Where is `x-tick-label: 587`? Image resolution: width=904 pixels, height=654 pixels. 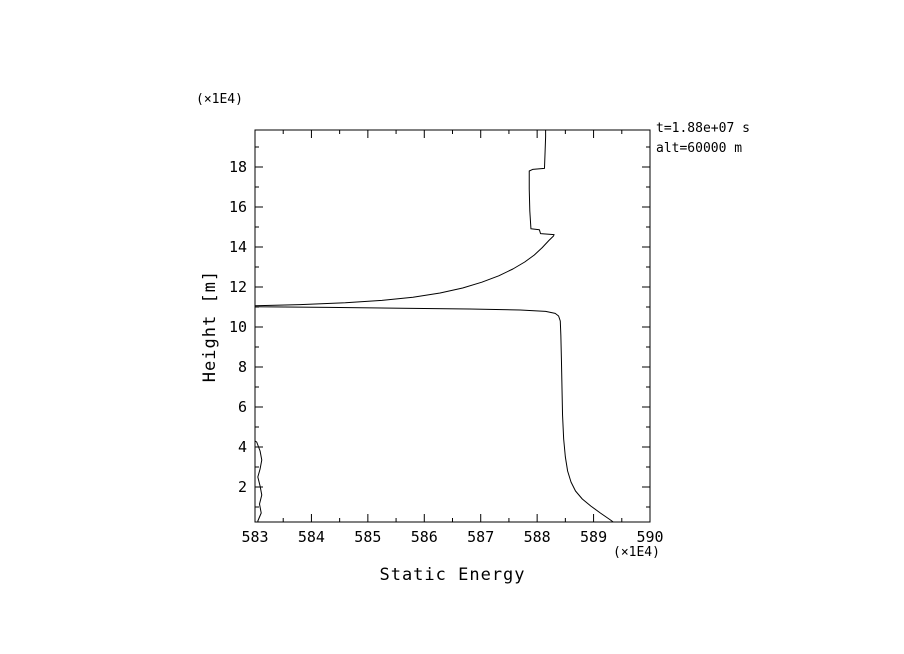
x-tick-label: 587 is located at coordinates (480, 537).